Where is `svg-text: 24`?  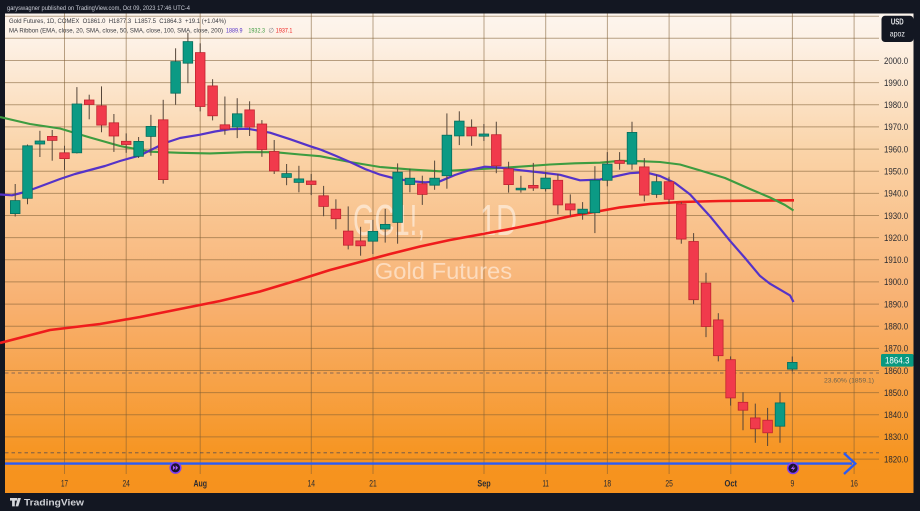
svg-text: 24 is located at coordinates (126, 484).